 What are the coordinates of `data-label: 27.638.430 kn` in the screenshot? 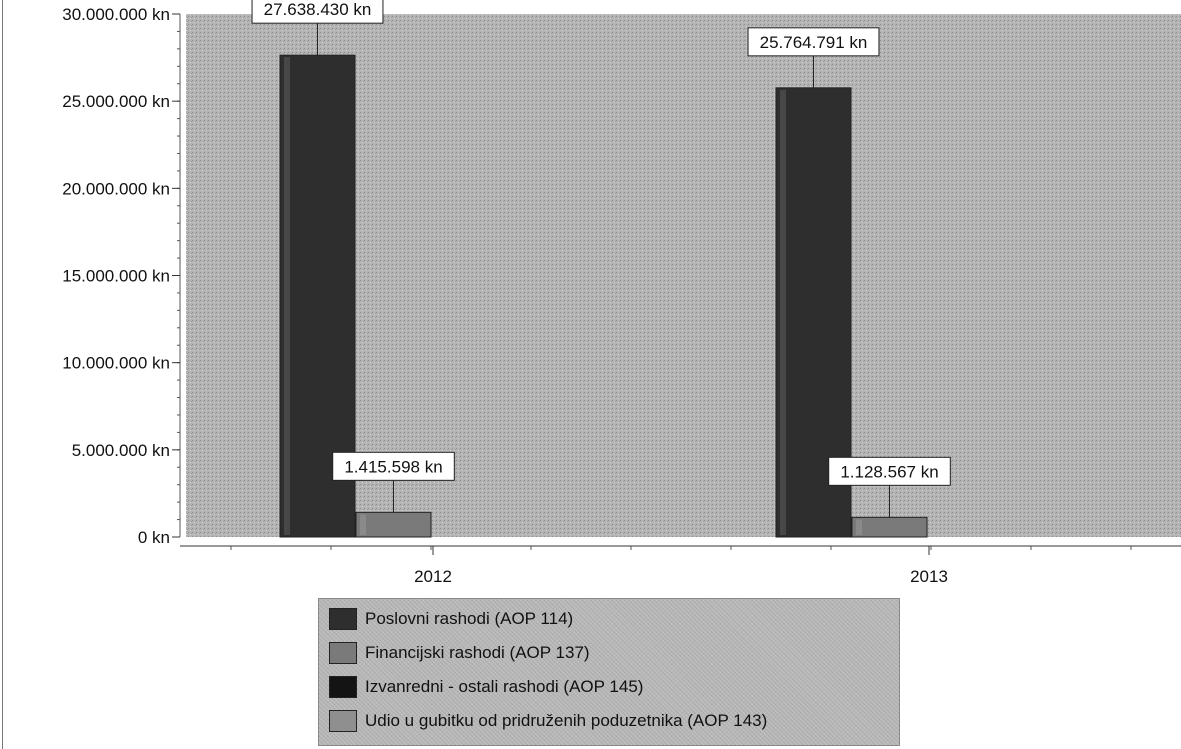 It's located at (318, 9).